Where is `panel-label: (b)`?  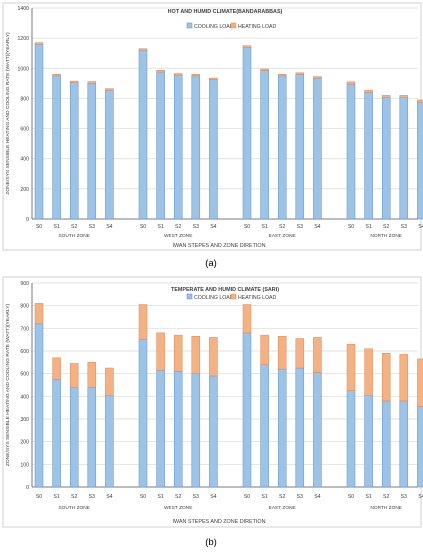 panel-label: (b) is located at coordinates (211, 542).